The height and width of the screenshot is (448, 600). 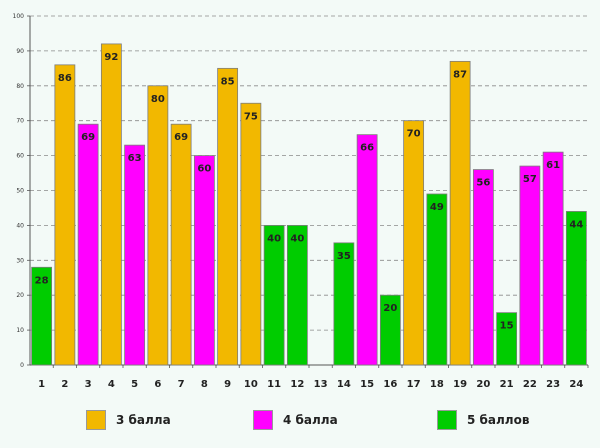 I want to click on bar-value-label: 87, so click(x=460, y=74).